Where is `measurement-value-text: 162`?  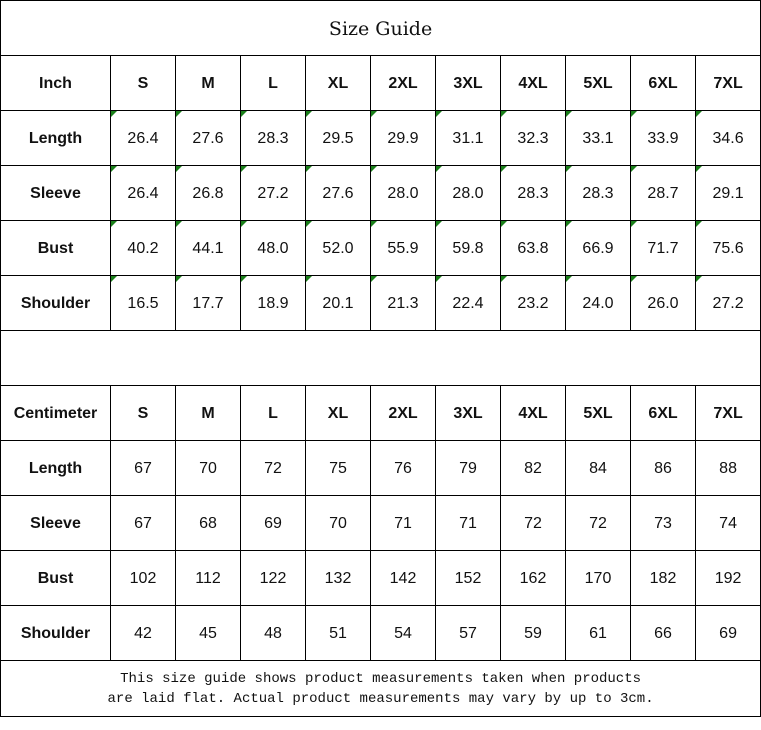
measurement-value-text: 162 is located at coordinates (533, 578).